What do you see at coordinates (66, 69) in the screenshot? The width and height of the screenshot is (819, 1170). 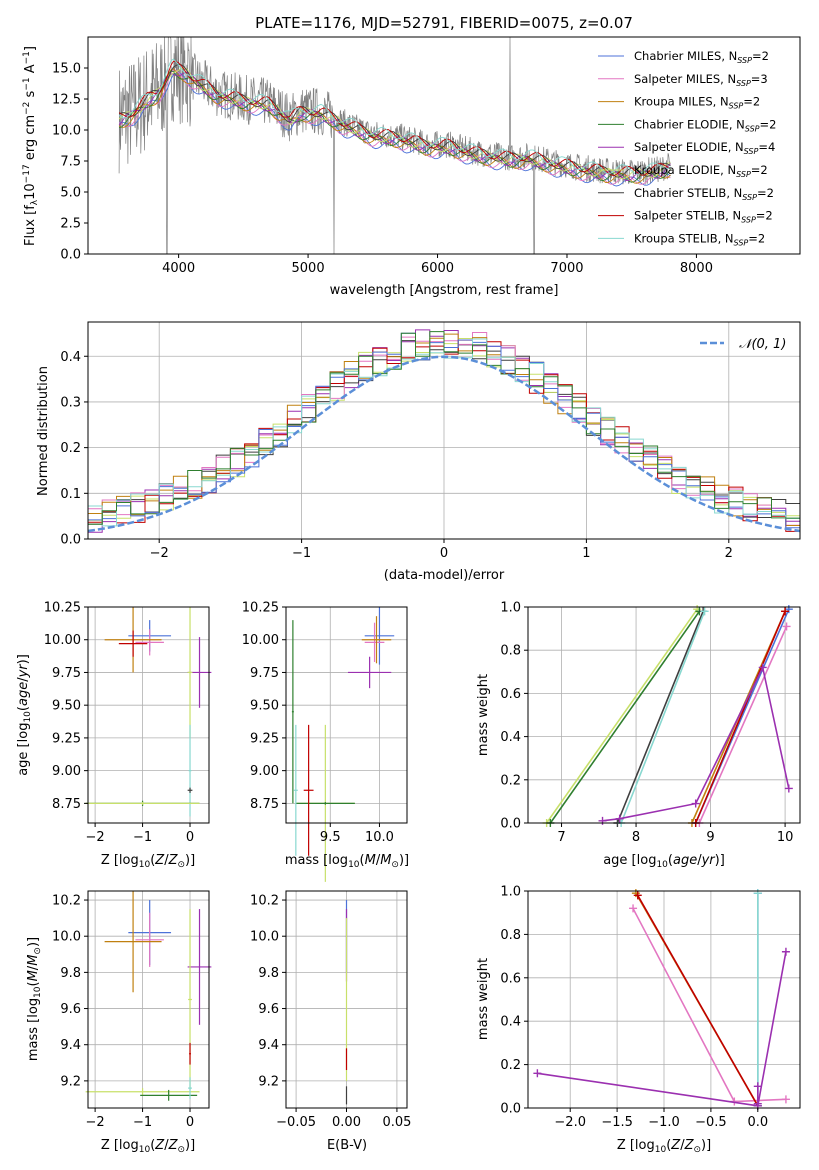 I see `y-tick-label: 15.0` at bounding box center [66, 69].